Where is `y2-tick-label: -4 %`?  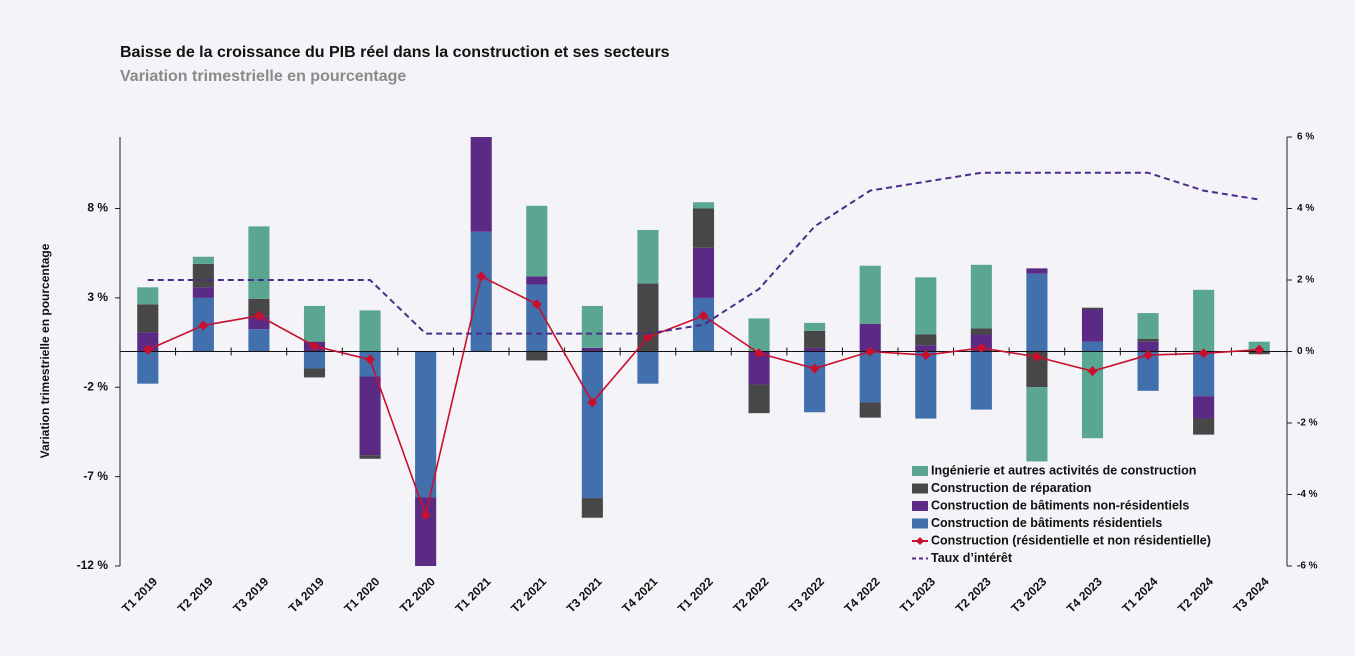
y2-tick-label: -4 % is located at coordinates (1307, 494).